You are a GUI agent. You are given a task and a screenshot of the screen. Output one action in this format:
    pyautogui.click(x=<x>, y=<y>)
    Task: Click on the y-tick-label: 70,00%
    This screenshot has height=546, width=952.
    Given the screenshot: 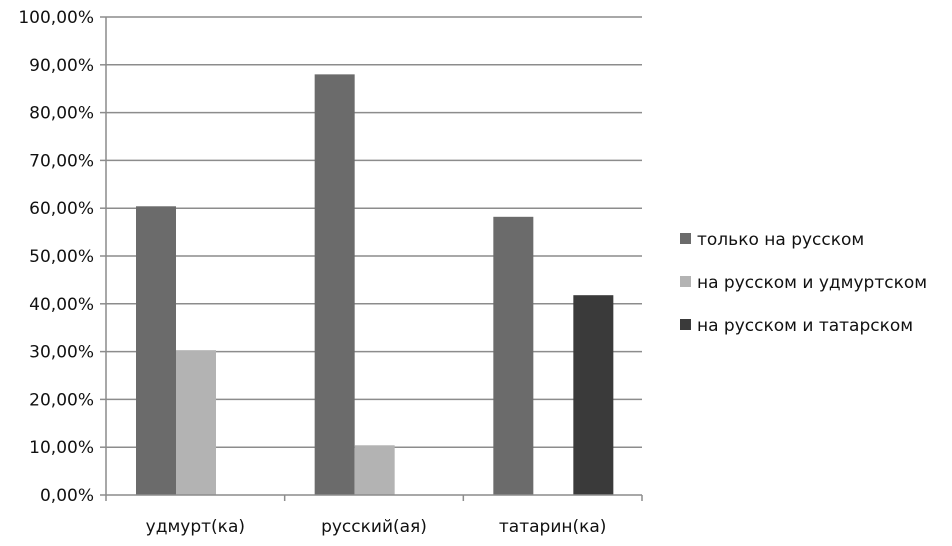 What is the action you would take?
    pyautogui.click(x=61, y=161)
    